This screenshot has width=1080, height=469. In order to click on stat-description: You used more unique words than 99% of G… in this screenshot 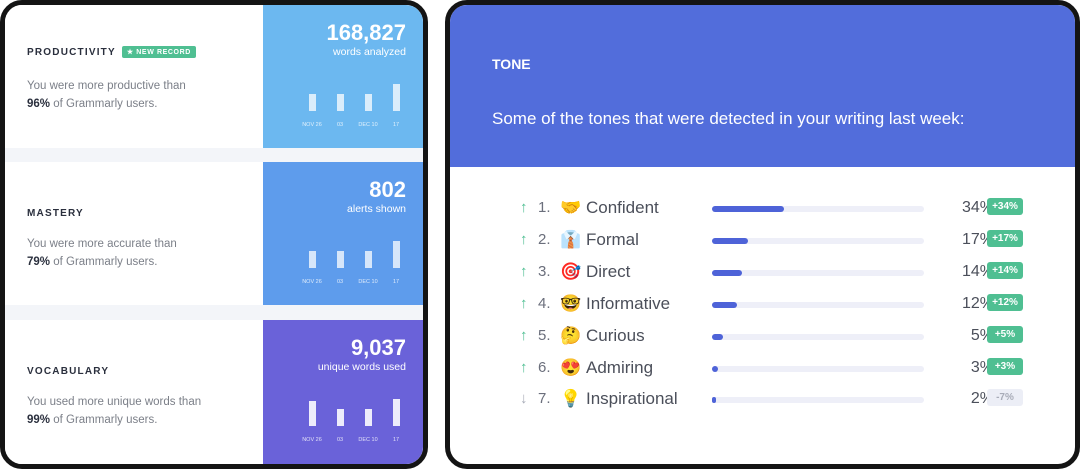, I will do `click(142, 411)`.